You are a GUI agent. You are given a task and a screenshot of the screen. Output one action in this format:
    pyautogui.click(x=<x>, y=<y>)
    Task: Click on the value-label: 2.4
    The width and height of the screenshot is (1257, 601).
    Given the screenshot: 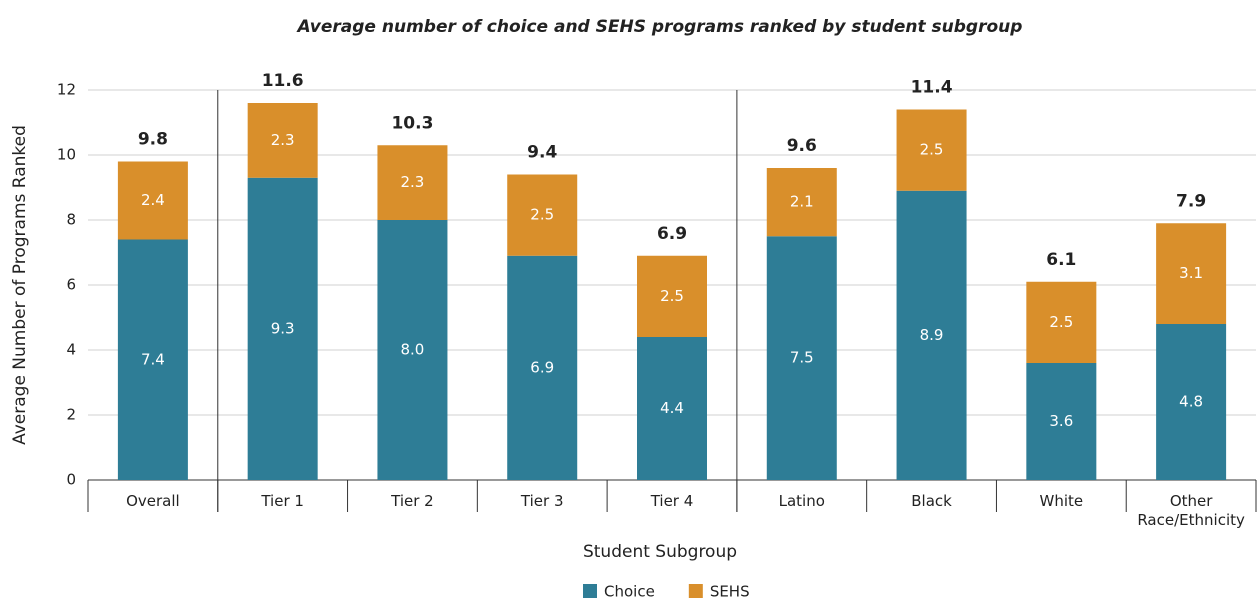 What is the action you would take?
    pyautogui.click(x=153, y=200)
    